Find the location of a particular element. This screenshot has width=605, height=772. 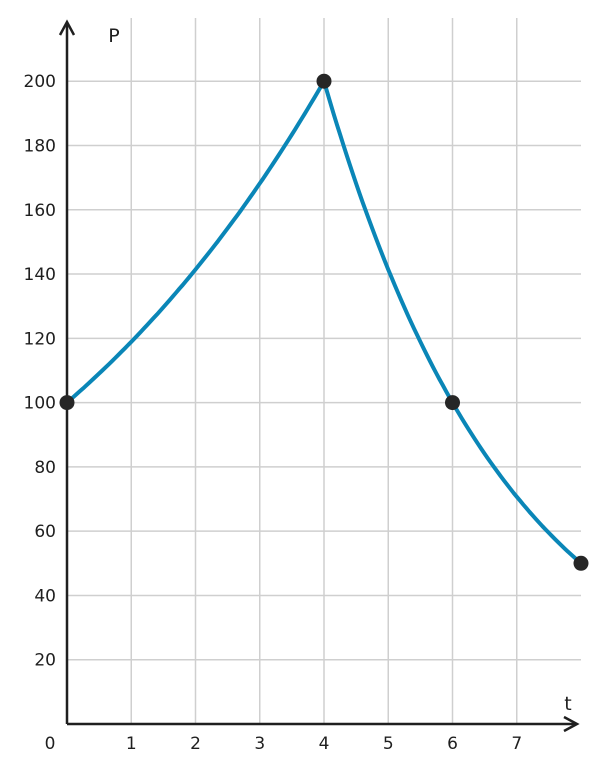

y-tick-label: 180 is located at coordinates (40, 146).